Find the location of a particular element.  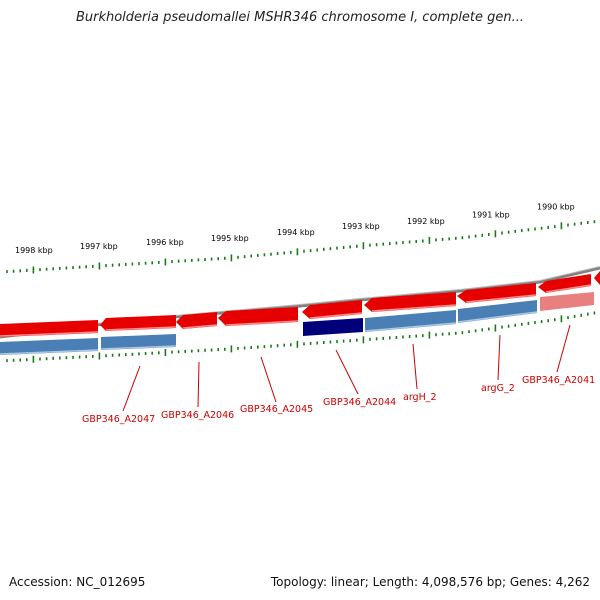

gene-forward-a2046 is located at coordinates (138, 323).